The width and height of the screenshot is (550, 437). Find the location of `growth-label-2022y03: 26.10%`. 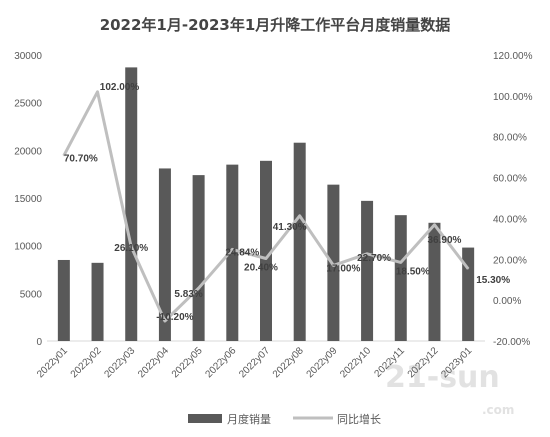

growth-label-2022y03: 26.10% is located at coordinates (131, 248).